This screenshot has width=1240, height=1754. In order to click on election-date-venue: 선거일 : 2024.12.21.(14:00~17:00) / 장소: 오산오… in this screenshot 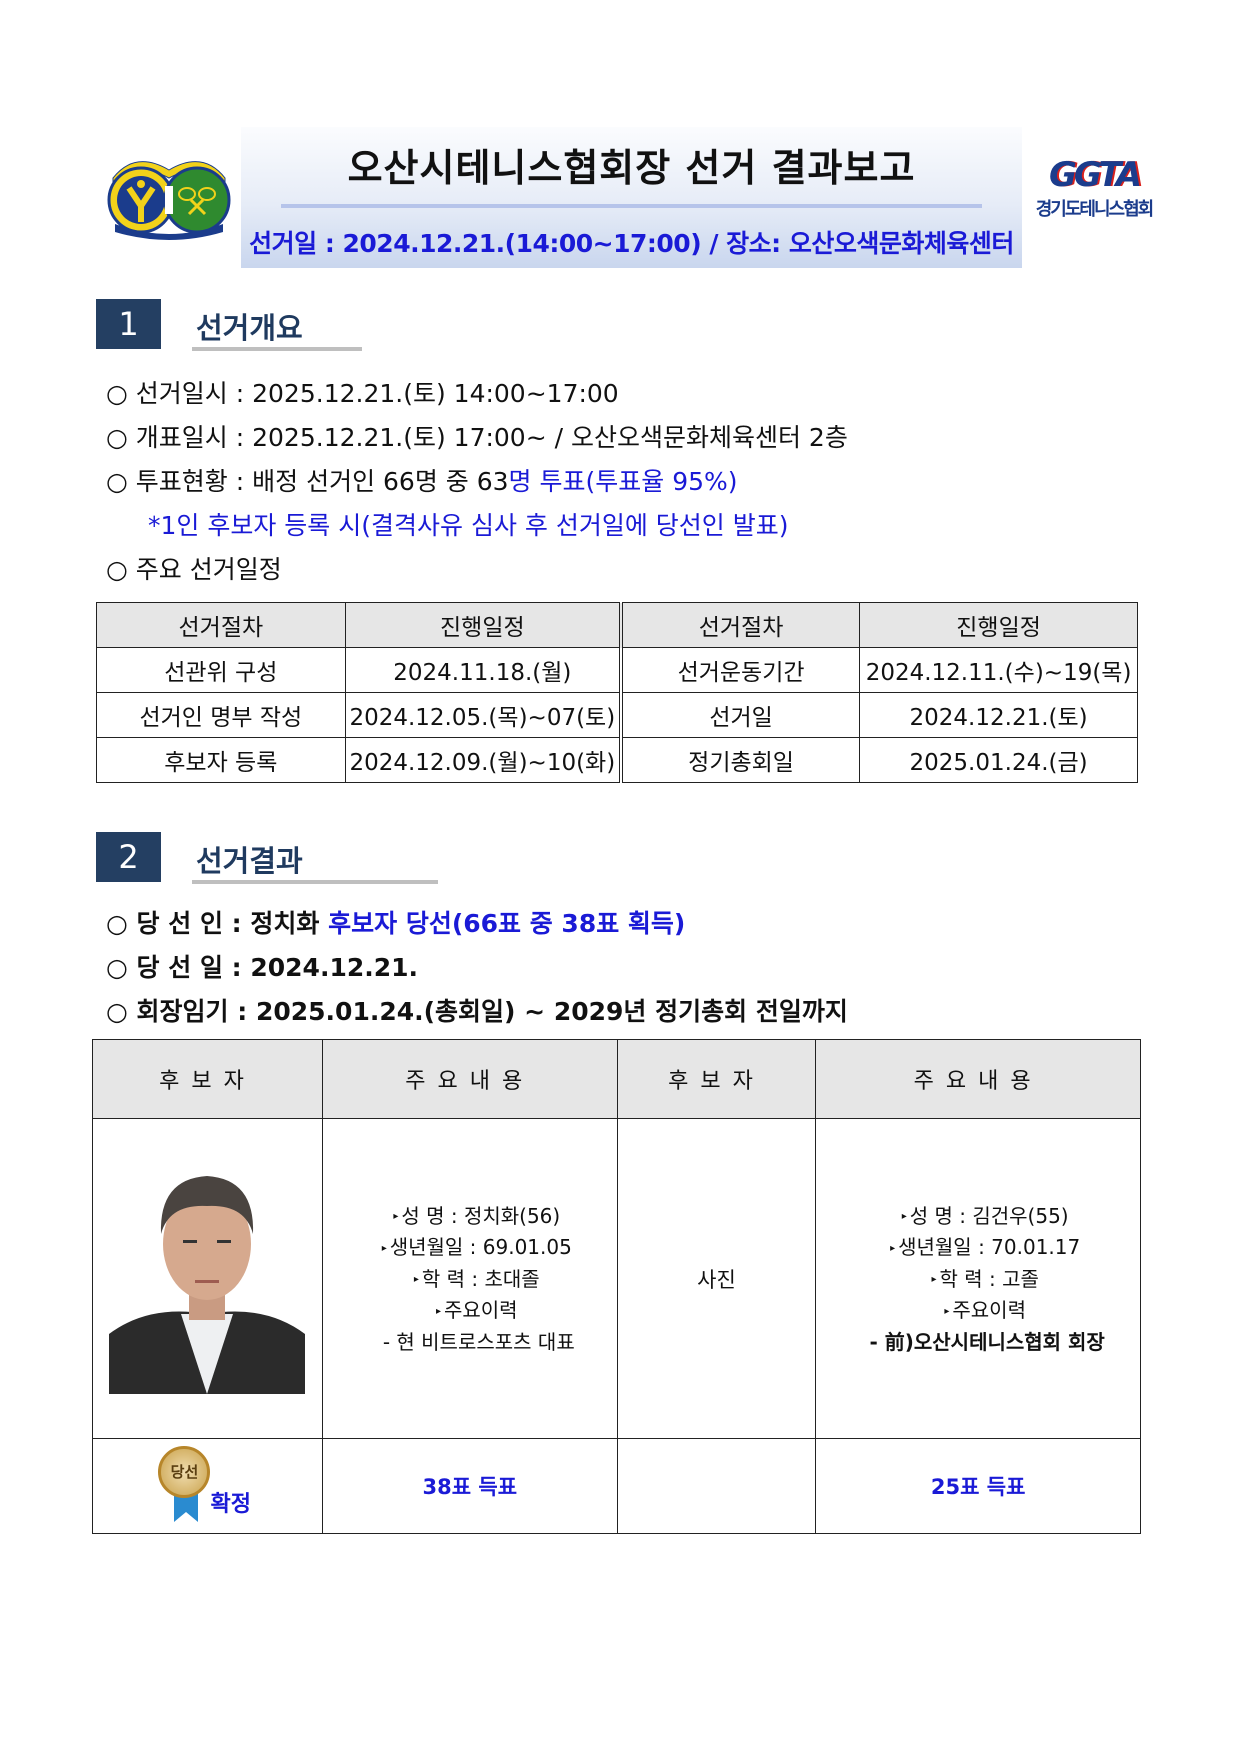, I will do `click(631, 243)`.